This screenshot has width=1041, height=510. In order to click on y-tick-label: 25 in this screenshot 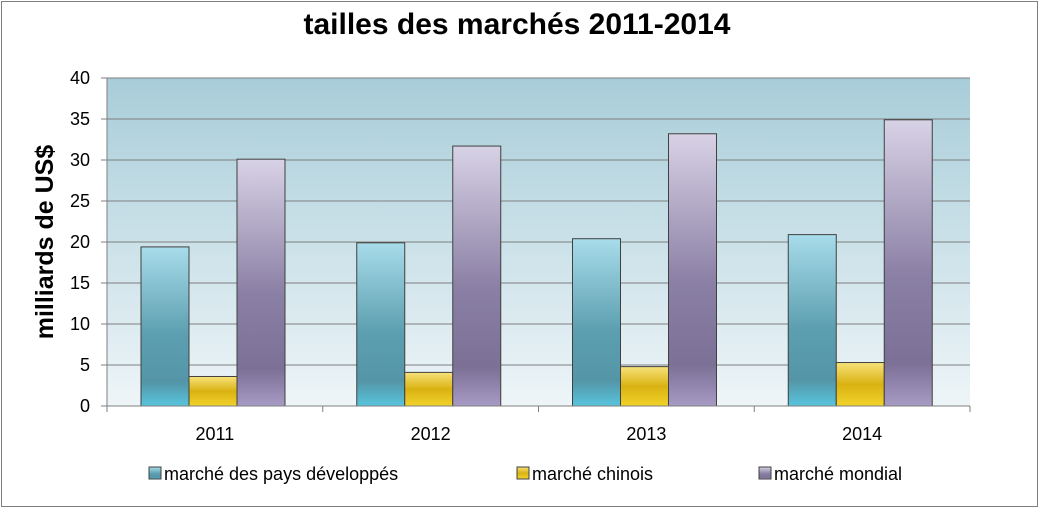, I will do `click(80, 201)`.